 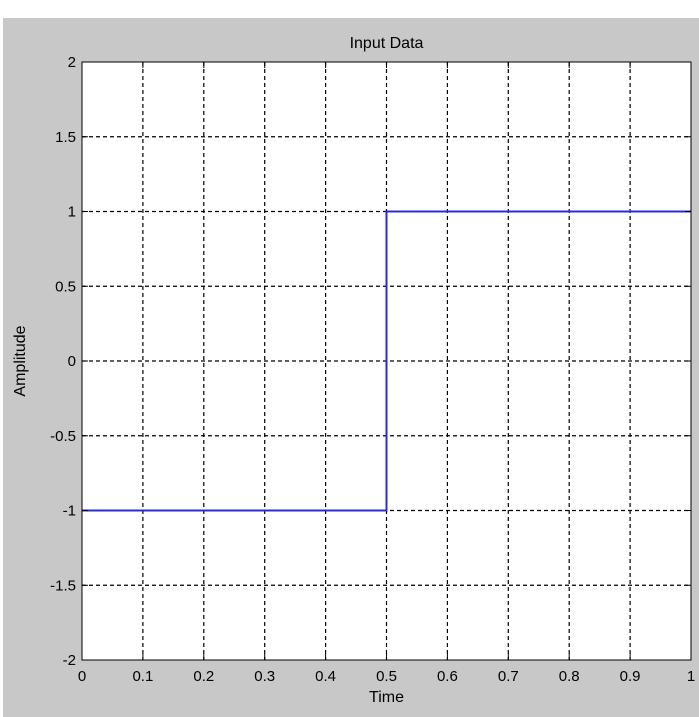 I want to click on x-tick-label: 1, so click(x=691, y=676).